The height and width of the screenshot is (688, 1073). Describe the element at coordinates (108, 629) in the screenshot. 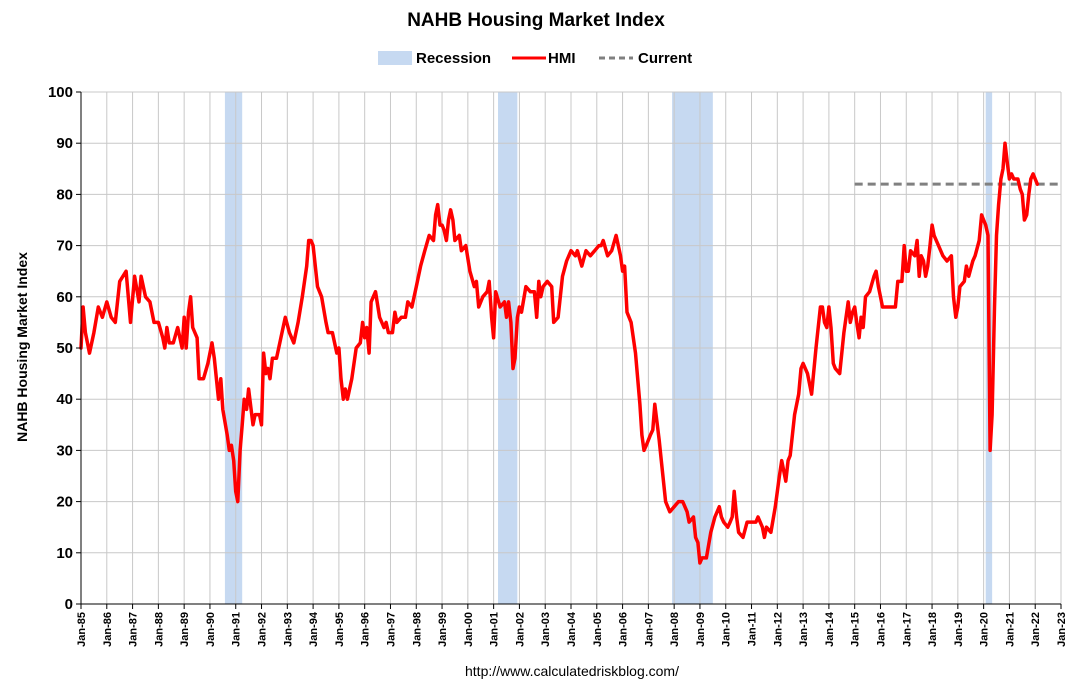

I see `x-tick-label-1: Jan-86` at that location.